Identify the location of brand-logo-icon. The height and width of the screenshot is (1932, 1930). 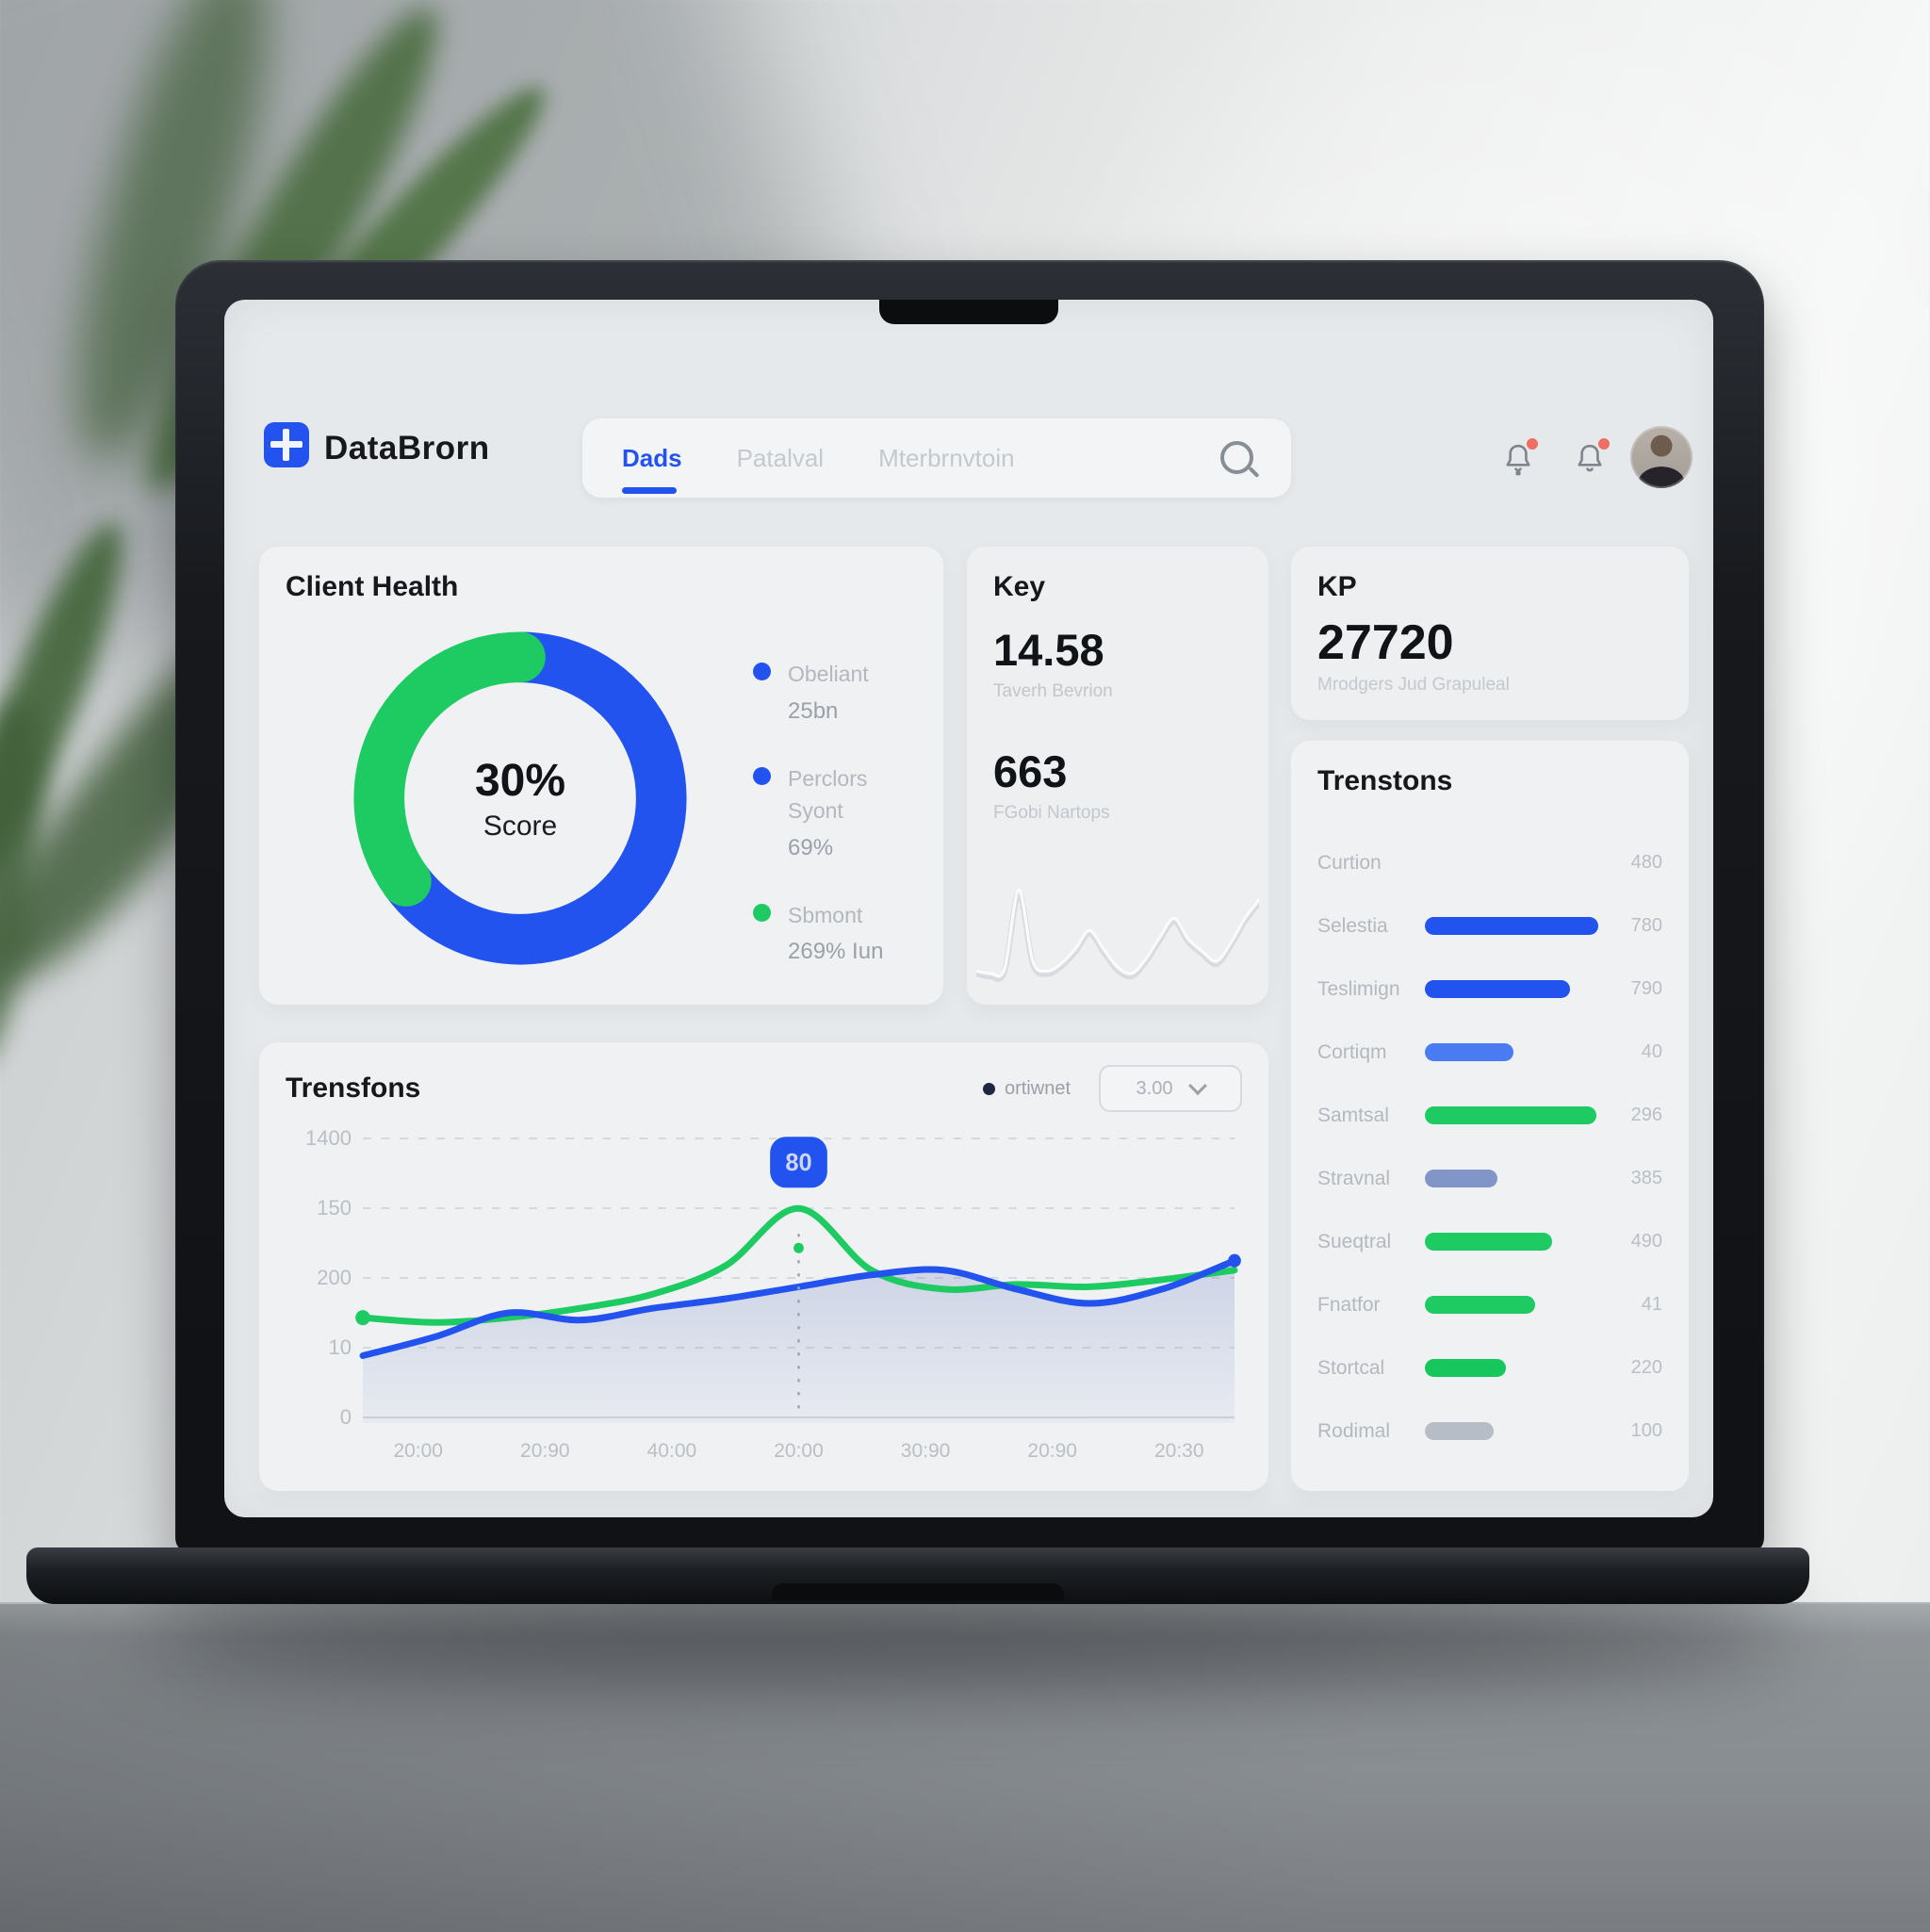
(286, 444).